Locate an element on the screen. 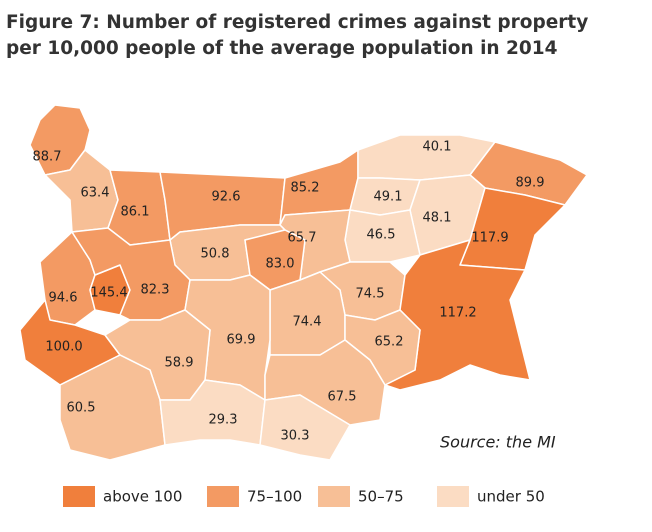  region-value: 65.7 is located at coordinates (302, 238).